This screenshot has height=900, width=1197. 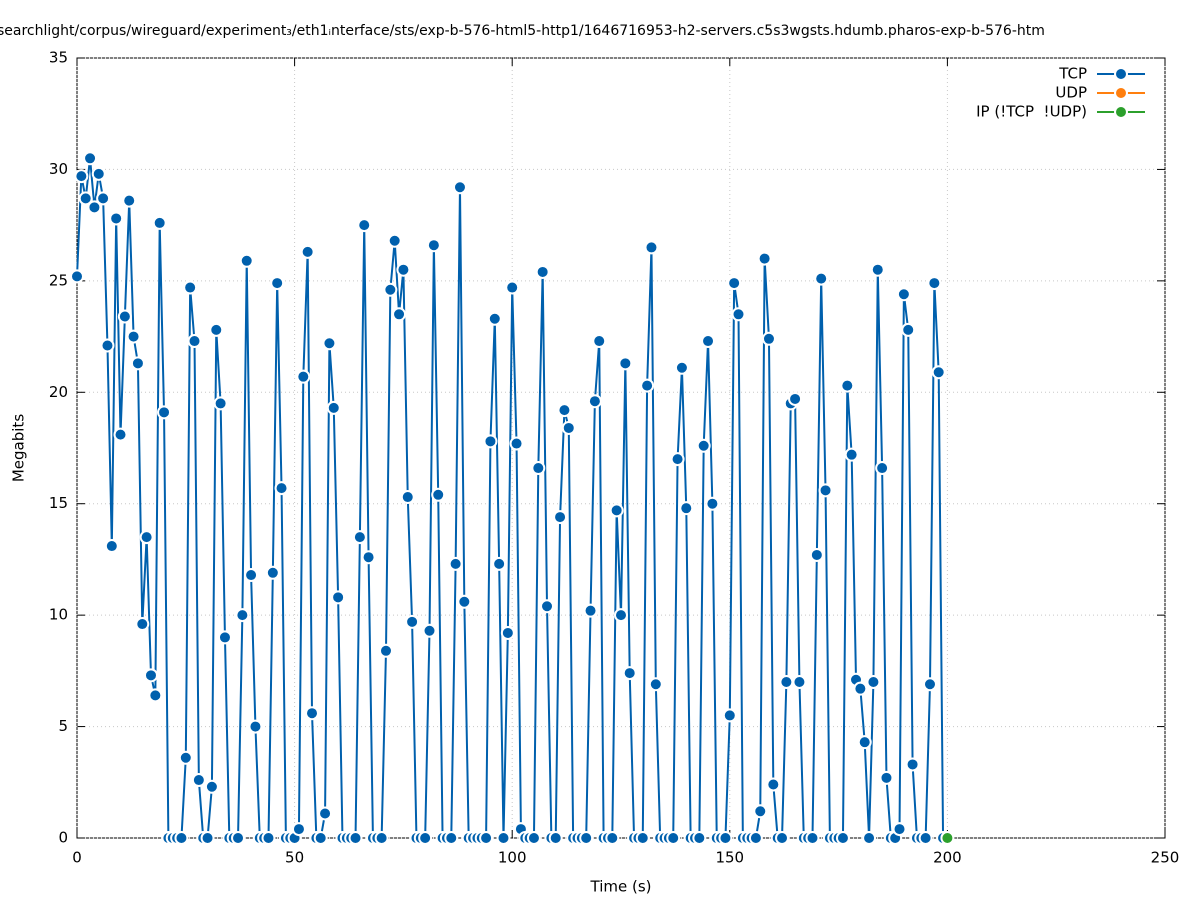 I want to click on y-tick-label: 25, so click(x=58, y=280).